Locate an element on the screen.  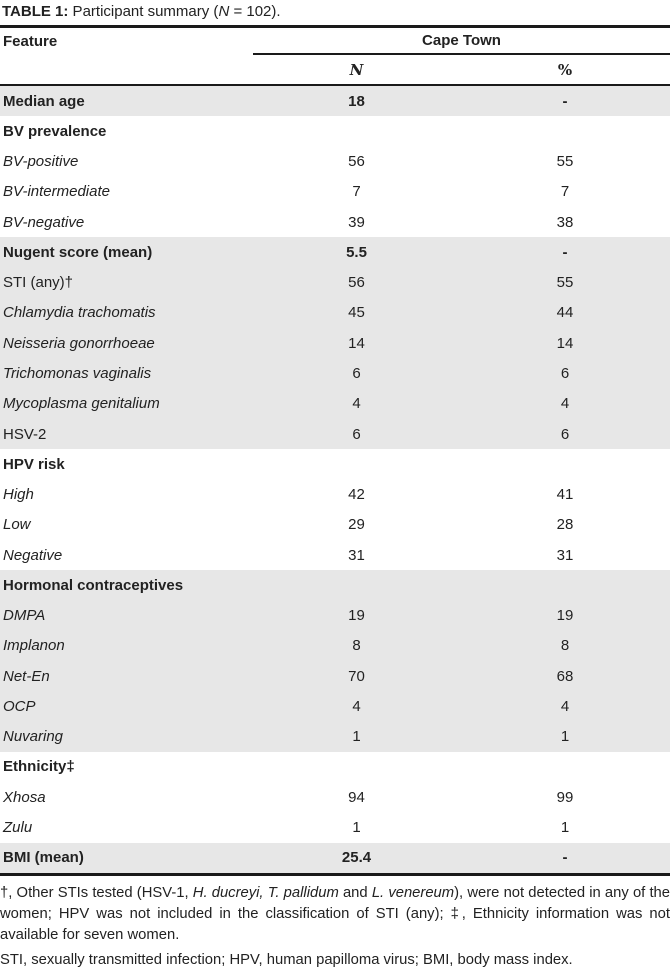
row-label: DMPA is located at coordinates (24, 616).